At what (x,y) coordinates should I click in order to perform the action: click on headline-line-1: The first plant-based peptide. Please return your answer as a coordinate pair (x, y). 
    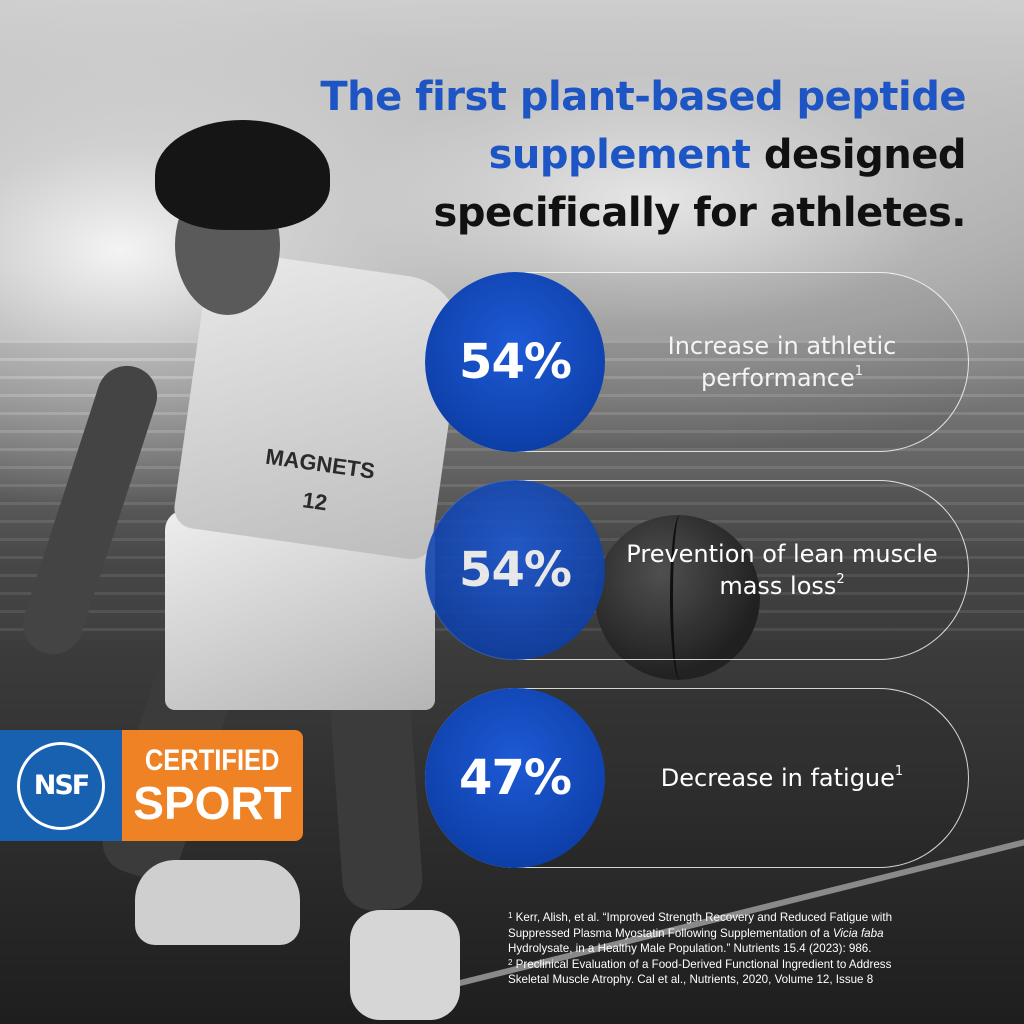
    Looking at the image, I should click on (643, 97).